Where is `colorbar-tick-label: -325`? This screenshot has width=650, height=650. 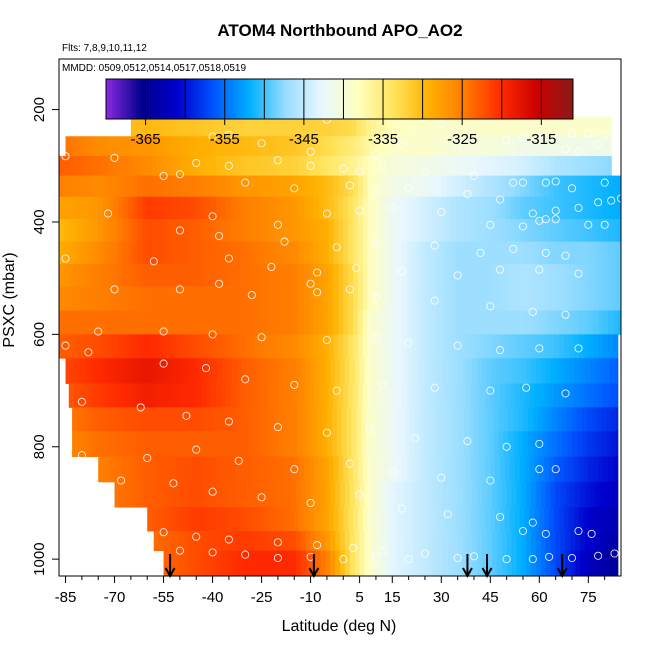 colorbar-tick-label: -325 is located at coordinates (462, 139).